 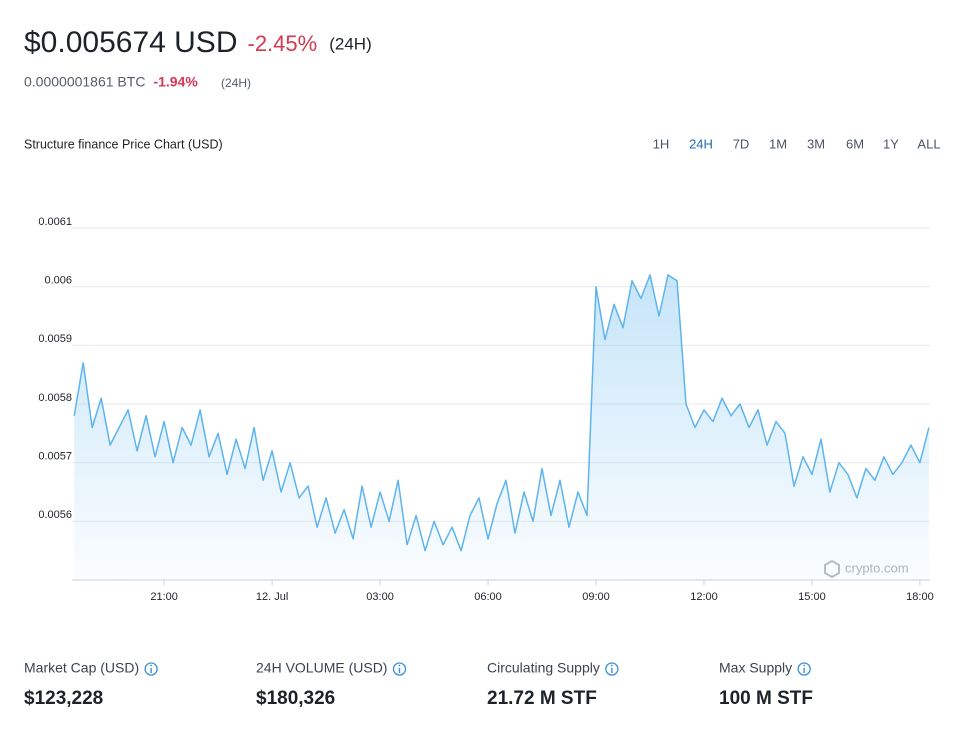 I want to click on chart-title: Structure finance Price Chart (USD), so click(x=123, y=144).